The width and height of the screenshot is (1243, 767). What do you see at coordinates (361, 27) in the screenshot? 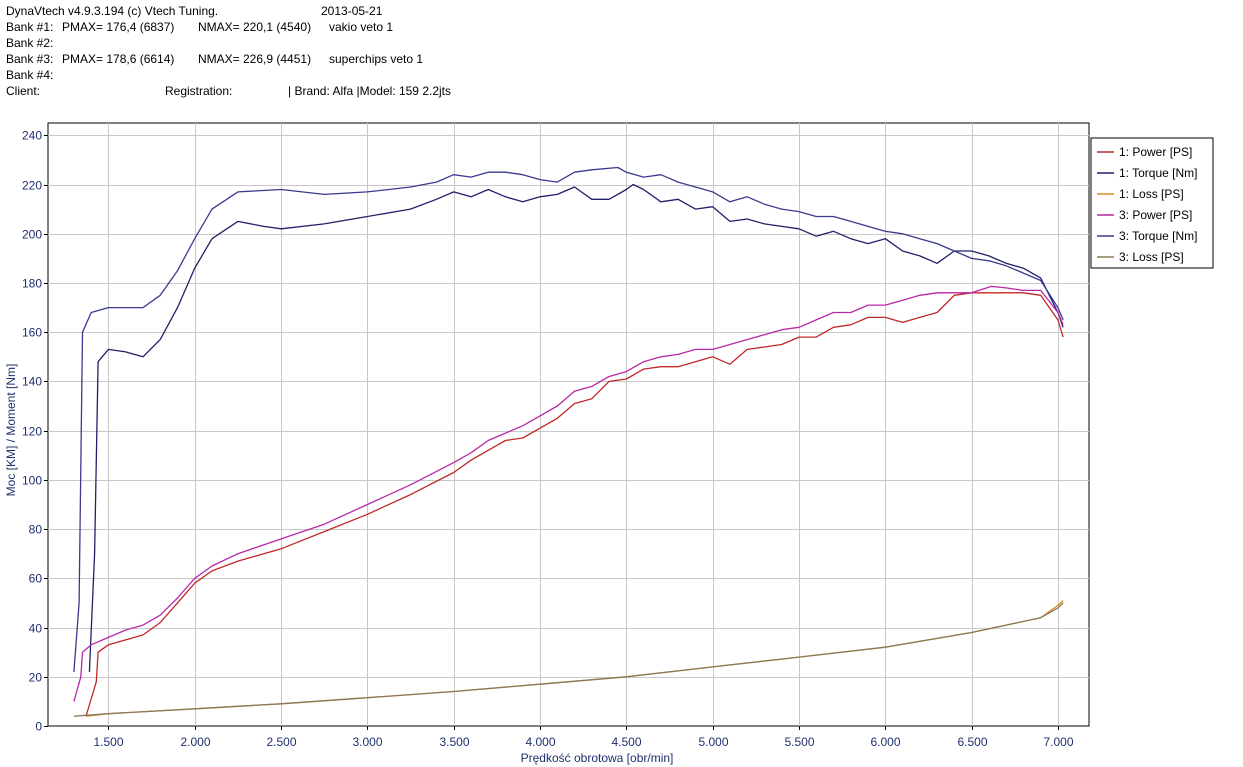
I see `bank1-description: vakio veto 1` at bounding box center [361, 27].